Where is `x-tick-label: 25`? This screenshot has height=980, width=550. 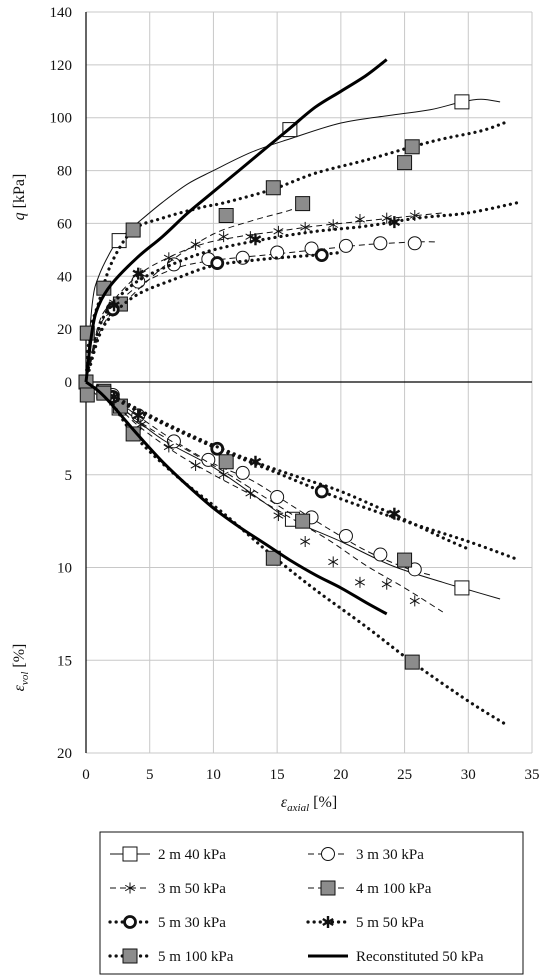
x-tick-label: 25 is located at coordinates (404, 775).